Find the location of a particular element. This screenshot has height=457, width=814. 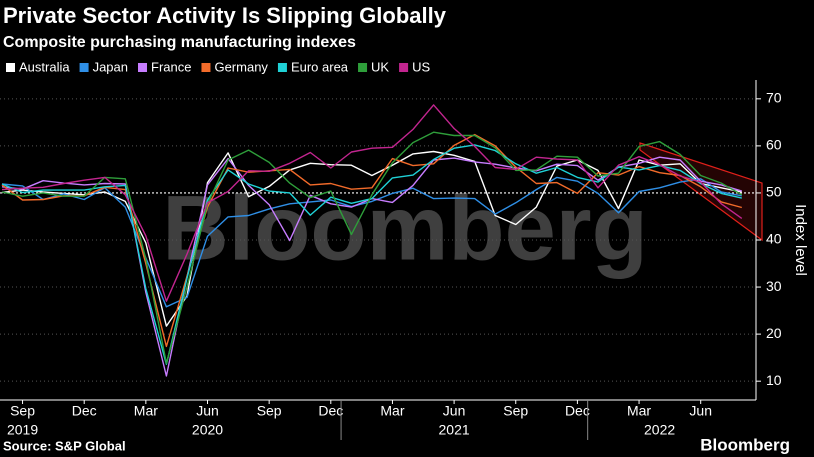

legend-label: UK is located at coordinates (380, 66).